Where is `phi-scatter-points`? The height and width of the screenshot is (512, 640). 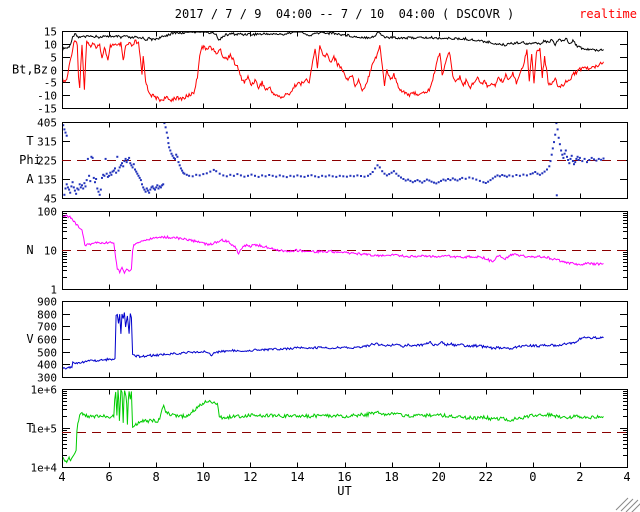
phi-scatter-points is located at coordinates (334, 160).